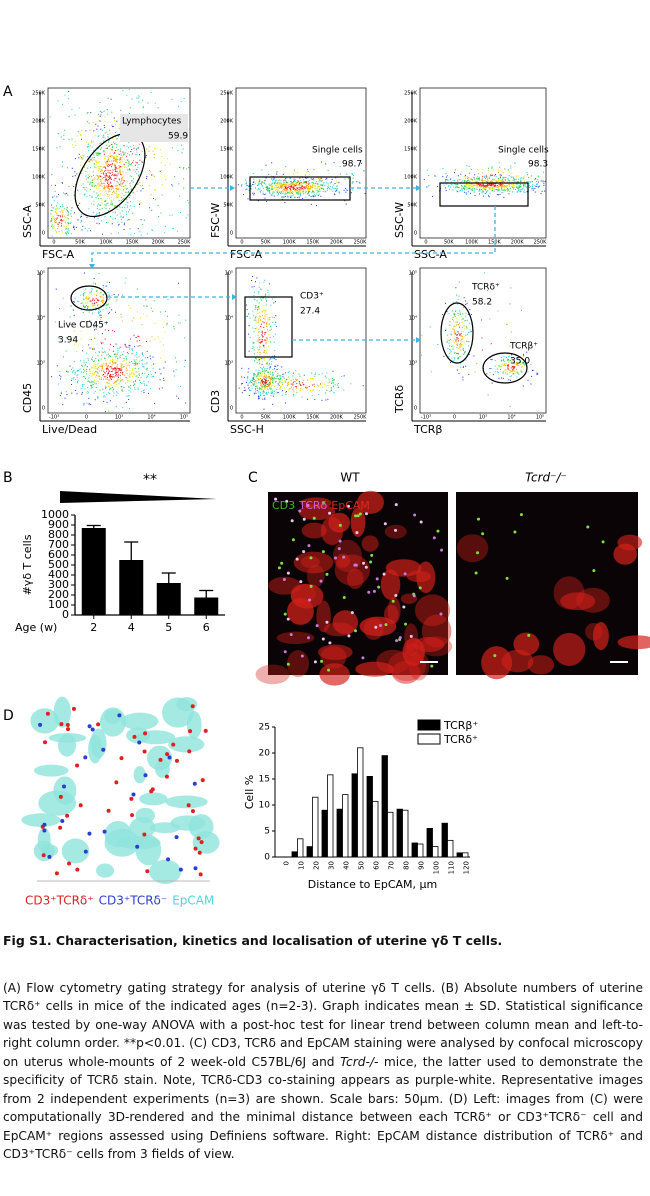 The height and width of the screenshot is (1196, 650). I want to click on x-axis-label: Live/Dead, so click(69, 429).